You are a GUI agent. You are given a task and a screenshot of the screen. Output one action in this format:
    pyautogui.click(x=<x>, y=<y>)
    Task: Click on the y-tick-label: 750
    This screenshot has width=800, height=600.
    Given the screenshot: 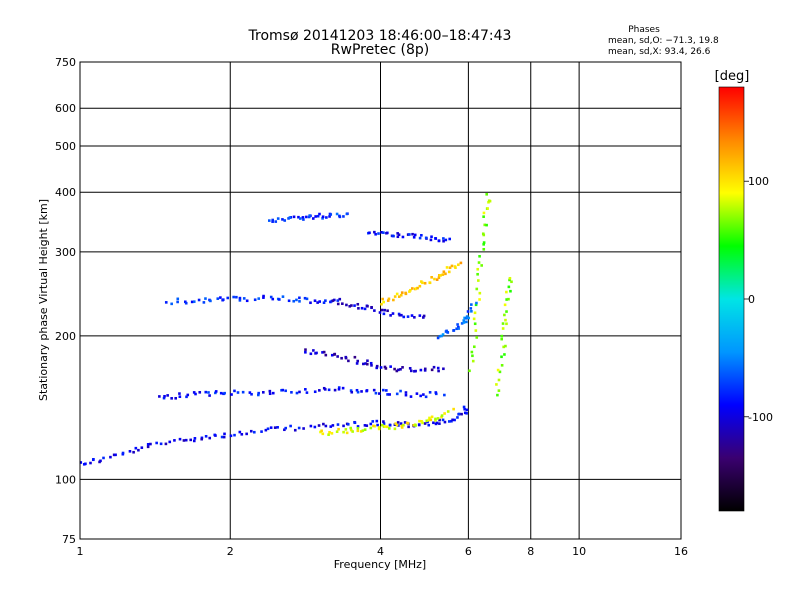 What is the action you would take?
    pyautogui.click(x=65, y=62)
    